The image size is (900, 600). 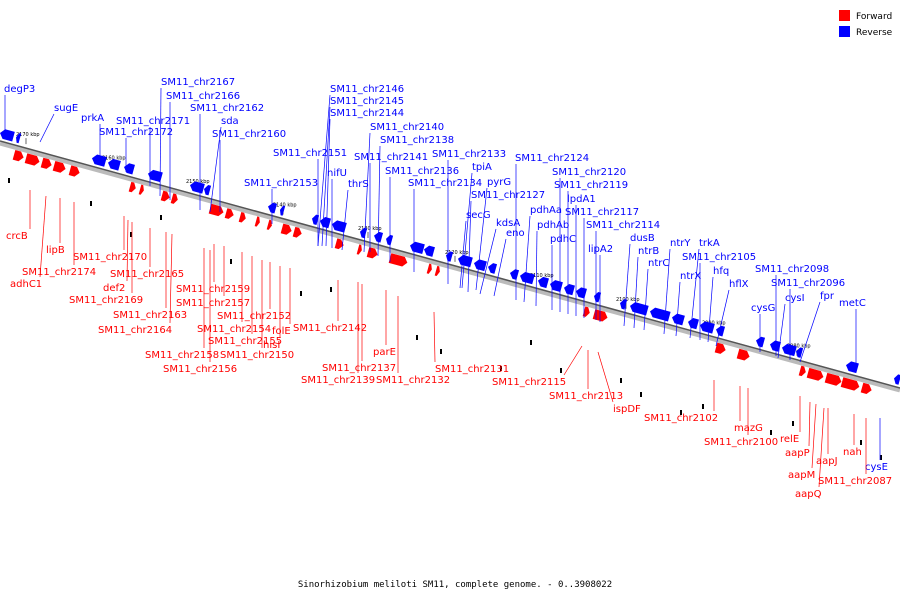 What do you see at coordinates (106, 300) in the screenshot?
I see `gene-label-sm11-chr2169: SM11_chr2169` at bounding box center [106, 300].